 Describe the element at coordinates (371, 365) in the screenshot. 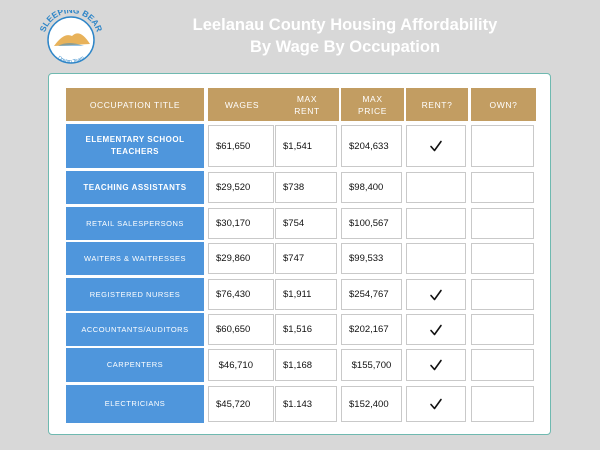

I see `max-price-cell: $155,700` at that location.